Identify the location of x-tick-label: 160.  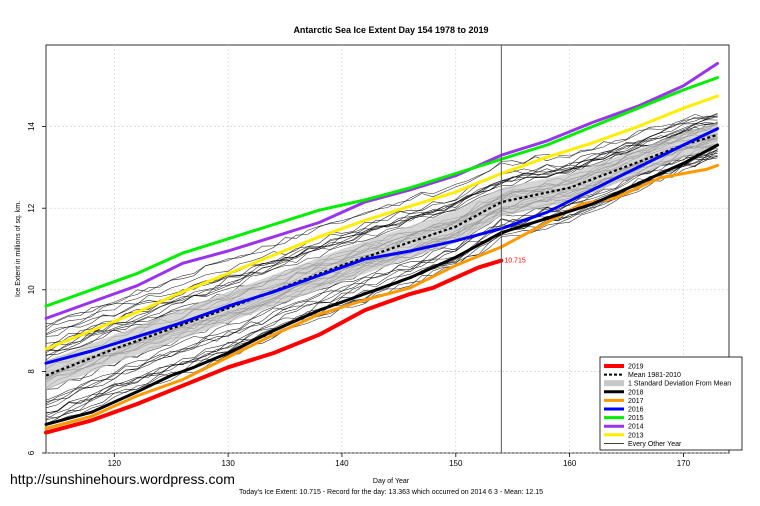
(570, 463).